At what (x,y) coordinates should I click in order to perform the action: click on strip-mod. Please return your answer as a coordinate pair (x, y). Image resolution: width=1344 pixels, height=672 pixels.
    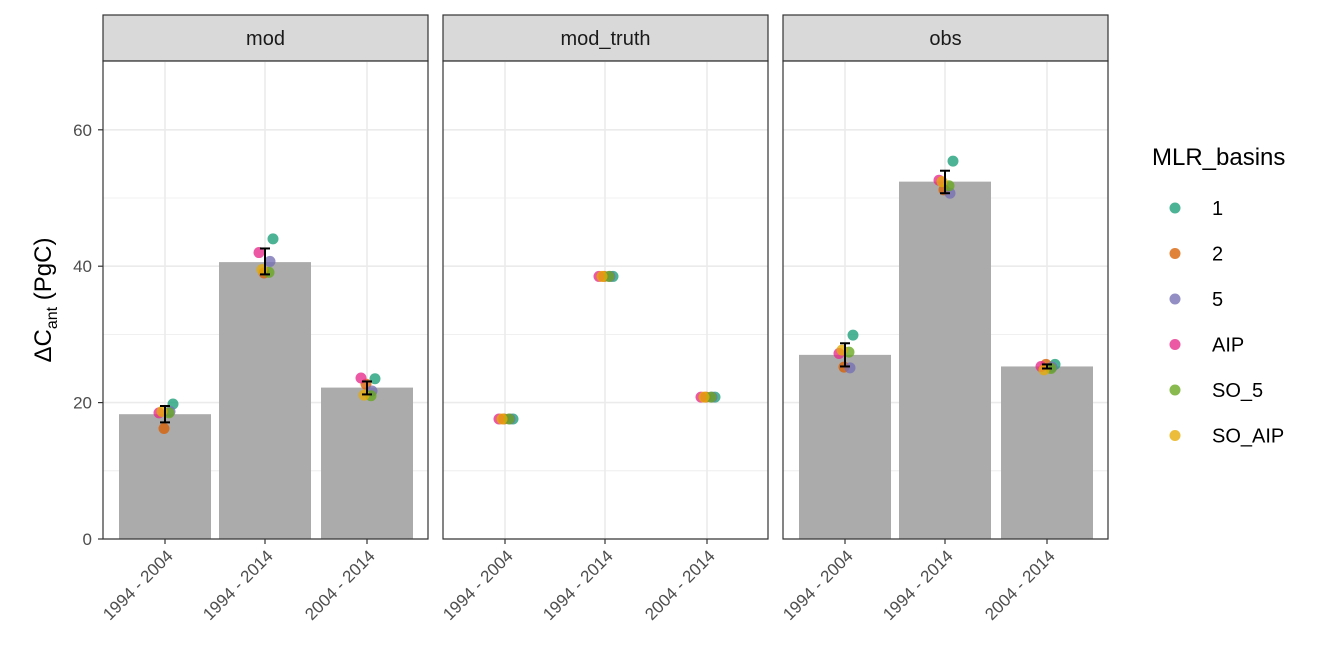
    Looking at the image, I should click on (265, 38).